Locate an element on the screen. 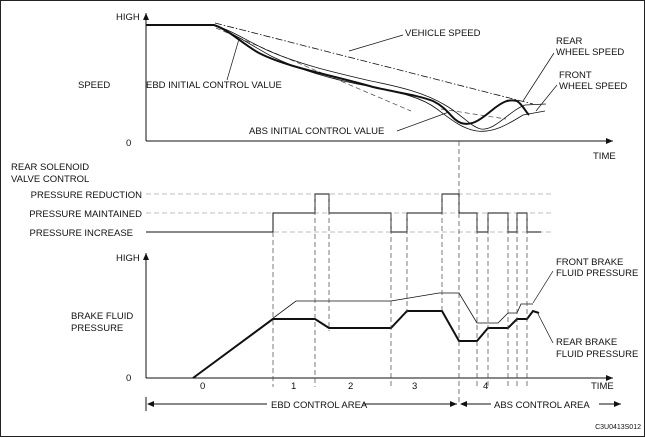 This screenshot has width=645, height=438. solenoid-title-1: REAR SOLENOID is located at coordinates (50, 167).